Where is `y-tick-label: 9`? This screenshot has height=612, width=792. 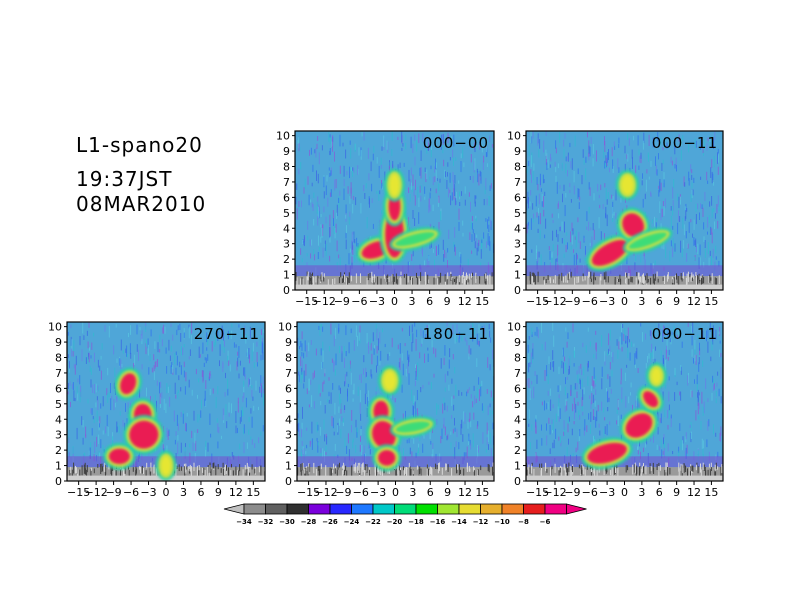 y-tick-label: 9 is located at coordinates (517, 151).